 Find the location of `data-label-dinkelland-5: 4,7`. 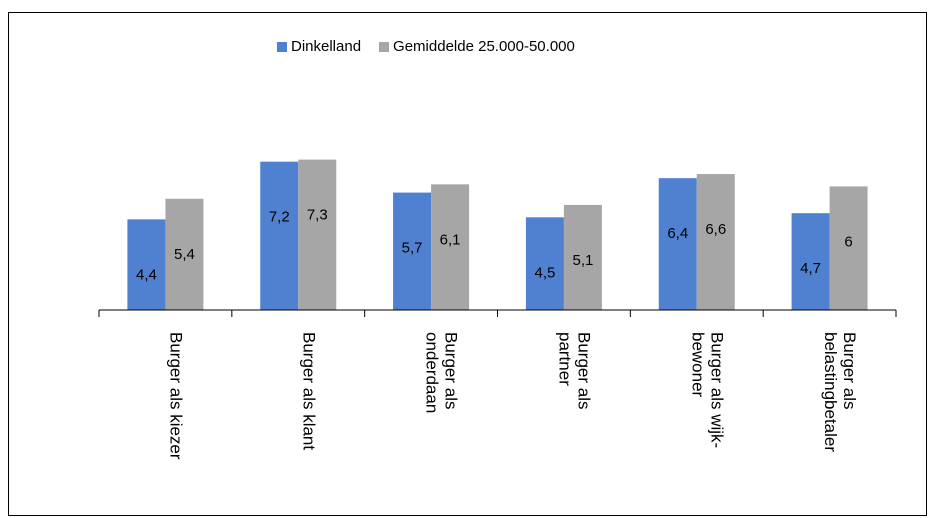

data-label-dinkelland-5: 4,7 is located at coordinates (810, 268).